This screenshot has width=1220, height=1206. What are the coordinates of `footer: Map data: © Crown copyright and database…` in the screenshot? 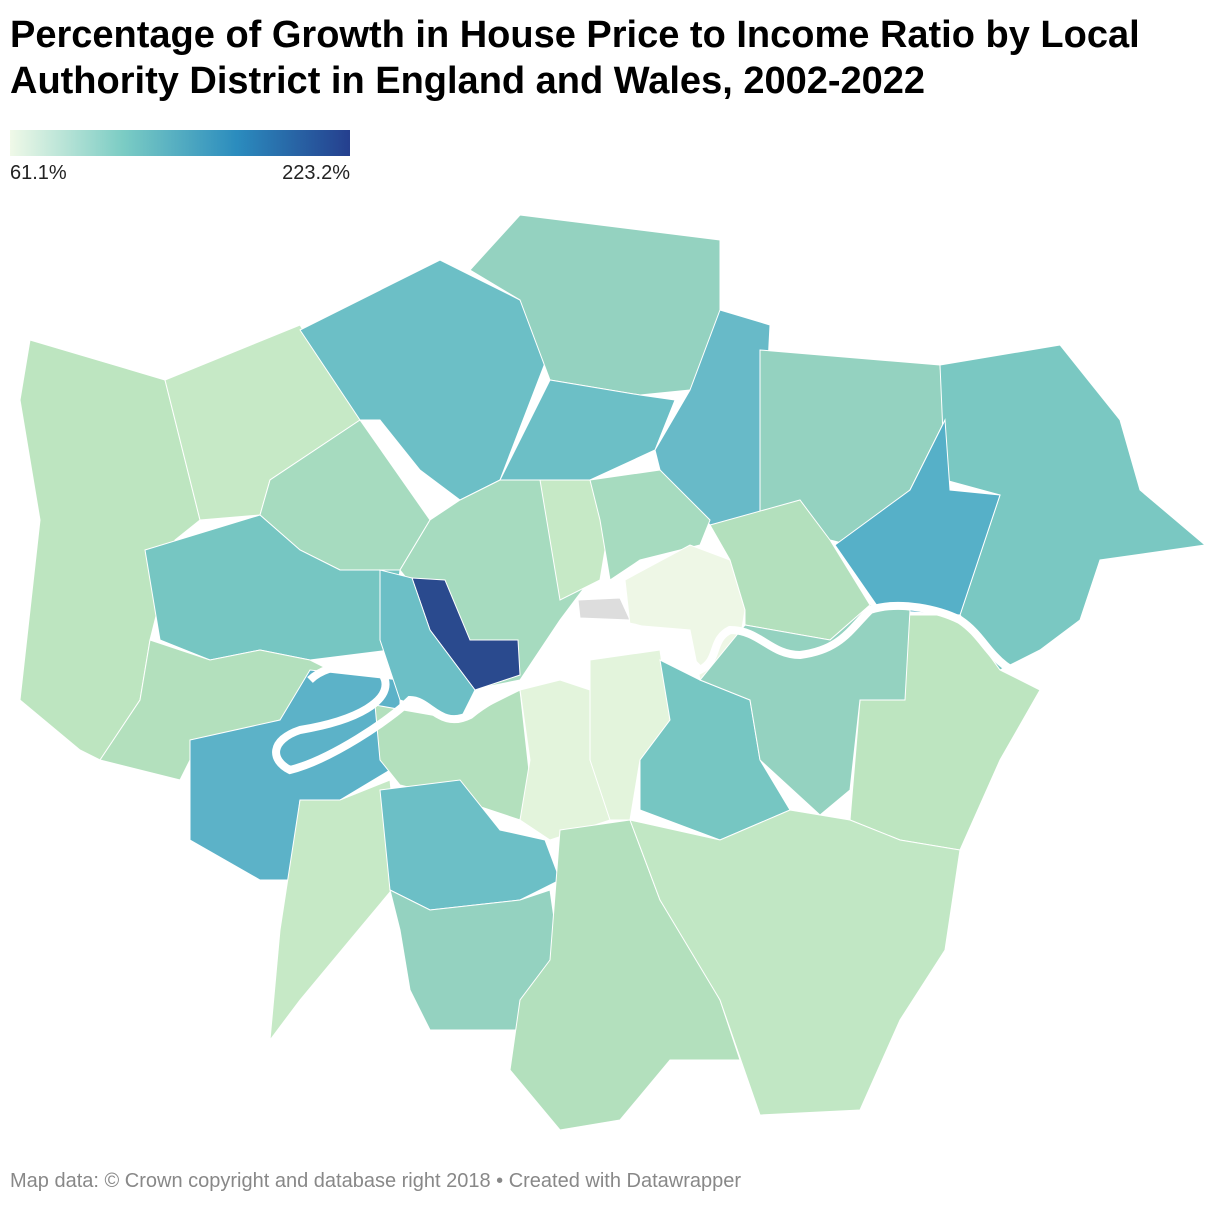 It's located at (376, 1181).